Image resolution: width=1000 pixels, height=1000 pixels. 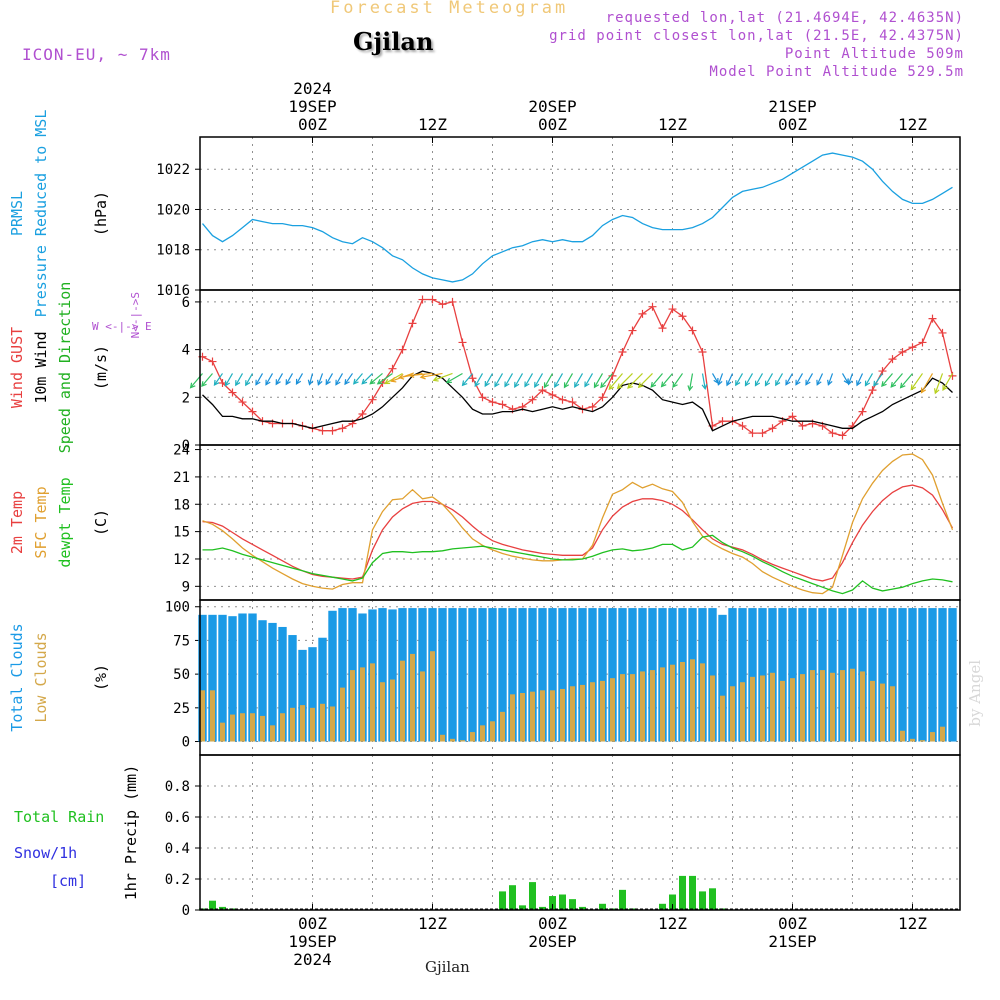 What do you see at coordinates (552, 106) in the screenshot?
I see `time-label-top: 20SEP` at bounding box center [552, 106].